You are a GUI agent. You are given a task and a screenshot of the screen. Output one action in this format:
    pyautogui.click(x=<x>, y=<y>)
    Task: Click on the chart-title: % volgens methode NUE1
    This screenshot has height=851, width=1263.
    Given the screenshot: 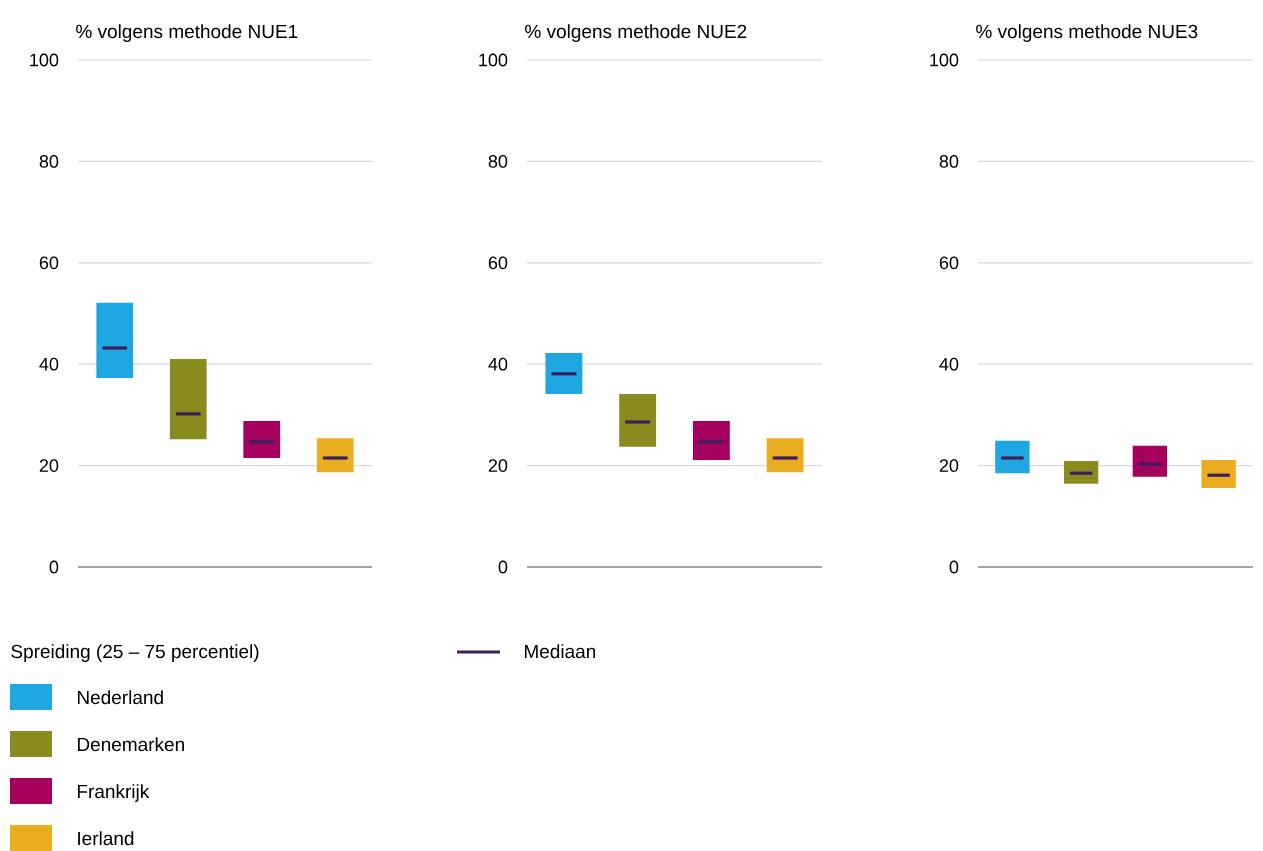 What is the action you would take?
    pyautogui.click(x=187, y=33)
    